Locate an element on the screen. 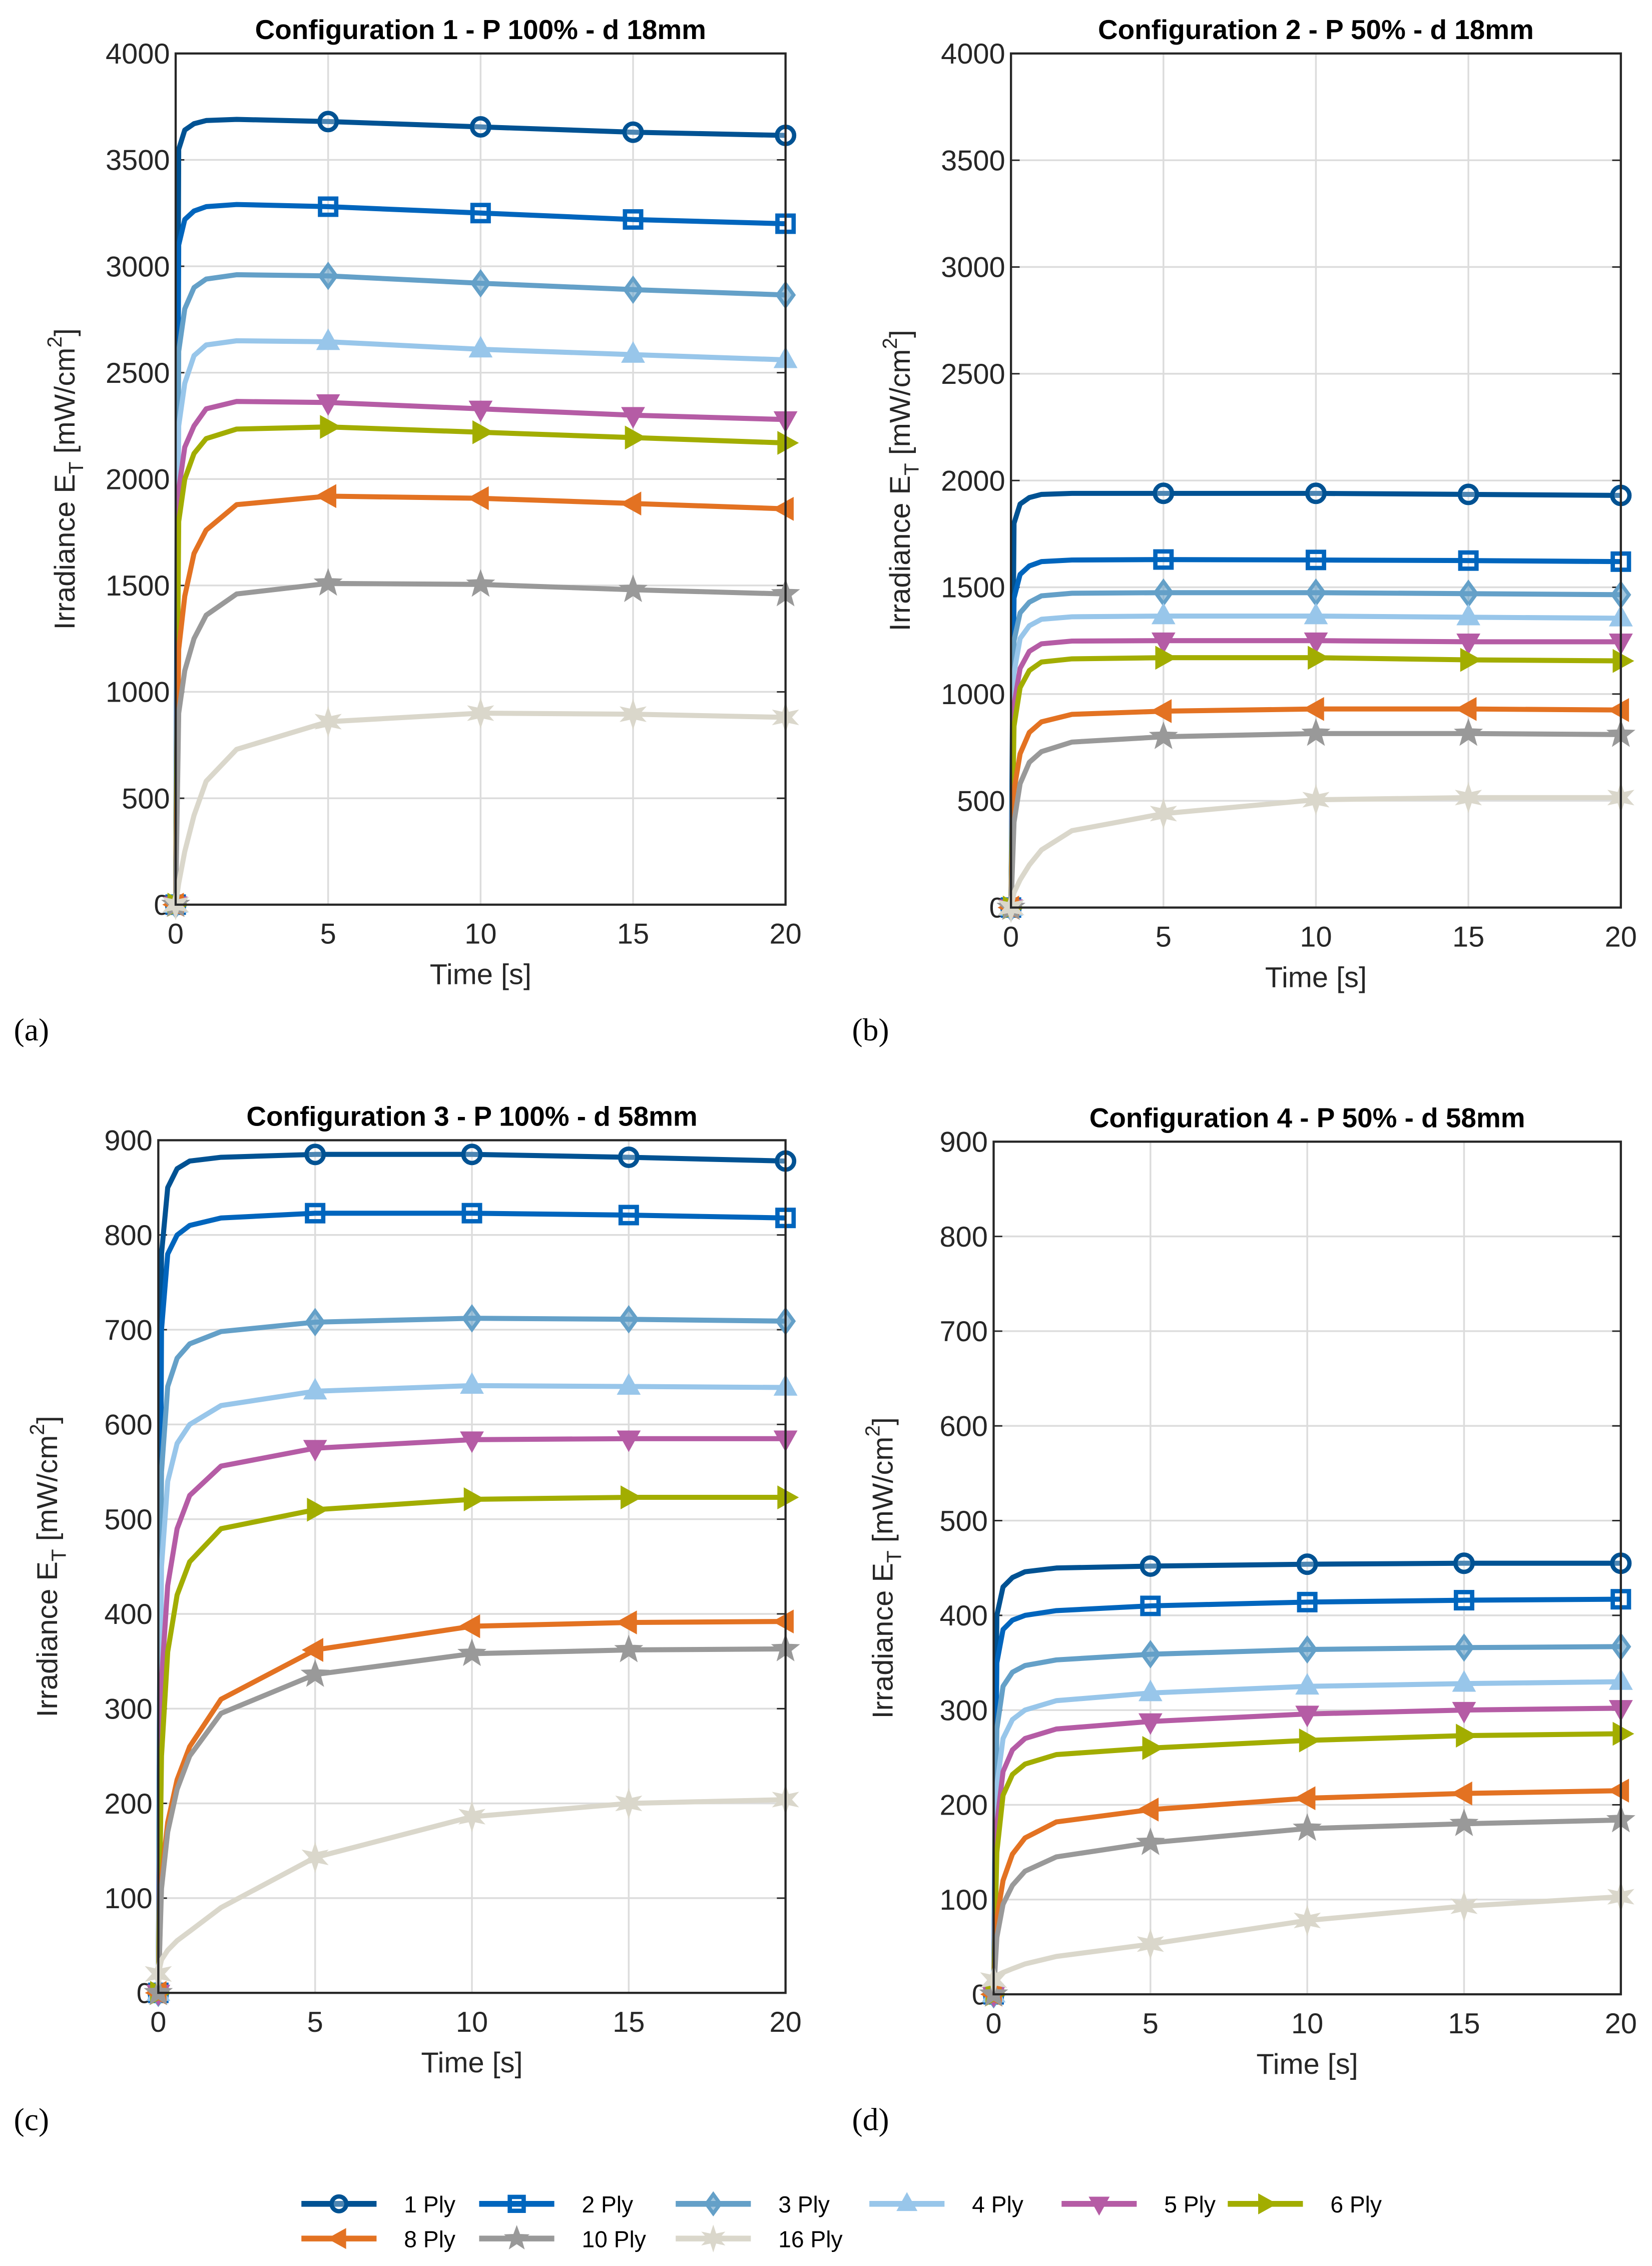 This screenshot has height=2266, width=1652. y-tick-label: 300 is located at coordinates (964, 1710).